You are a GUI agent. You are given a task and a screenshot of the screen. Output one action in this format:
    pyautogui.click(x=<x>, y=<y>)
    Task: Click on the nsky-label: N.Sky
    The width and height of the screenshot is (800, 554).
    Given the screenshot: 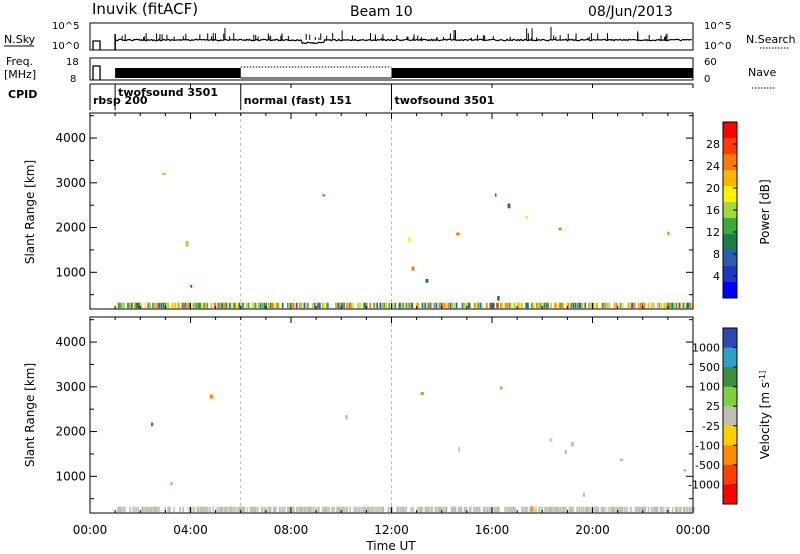 What is the action you would take?
    pyautogui.click(x=20, y=39)
    